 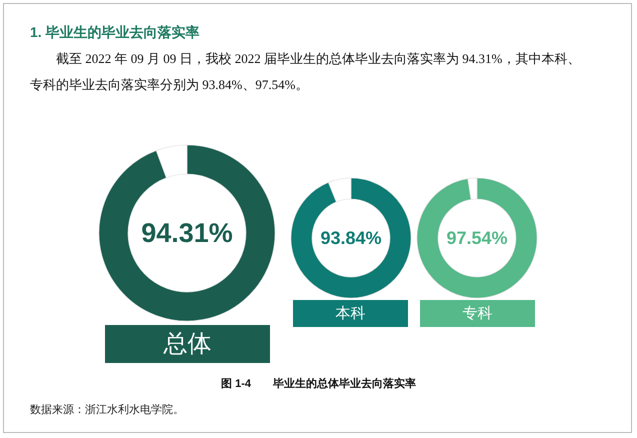 I want to click on data-label: 94.31%, so click(x=187, y=233).